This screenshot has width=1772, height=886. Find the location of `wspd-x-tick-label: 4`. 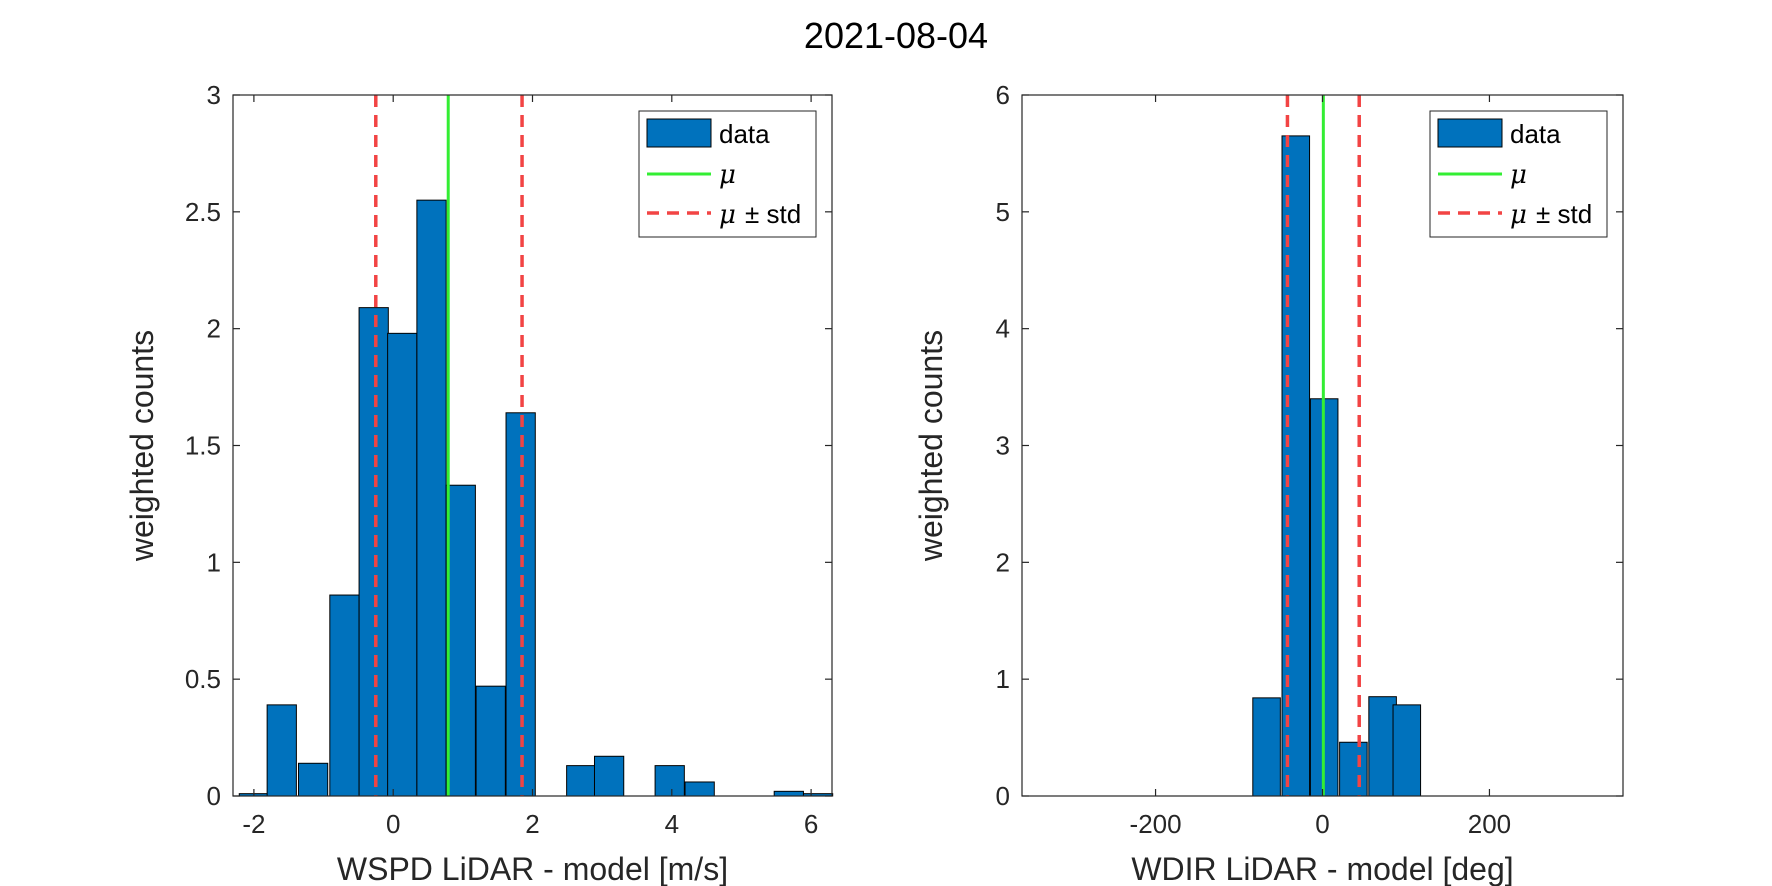

wspd-x-tick-label: 4 is located at coordinates (672, 824).